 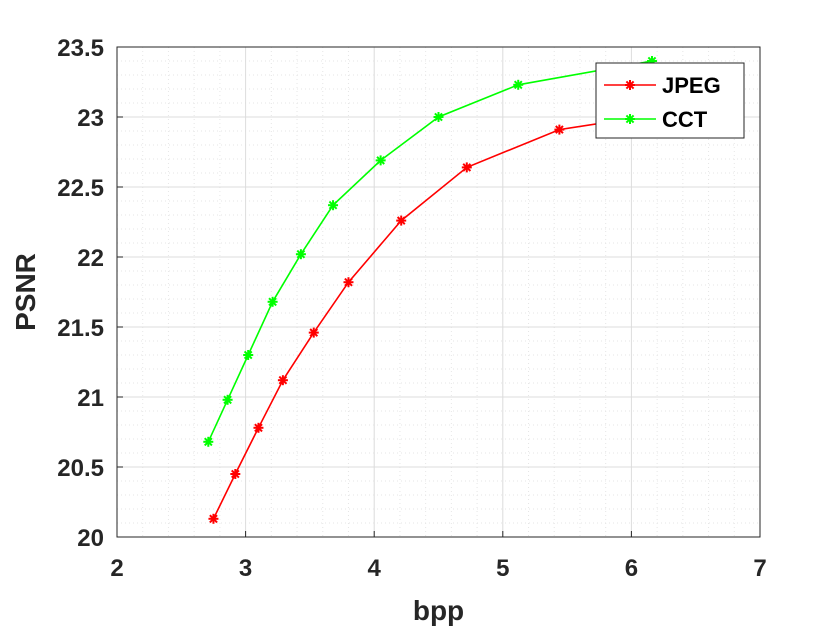 I want to click on legend-marker-cct, so click(x=630, y=119).